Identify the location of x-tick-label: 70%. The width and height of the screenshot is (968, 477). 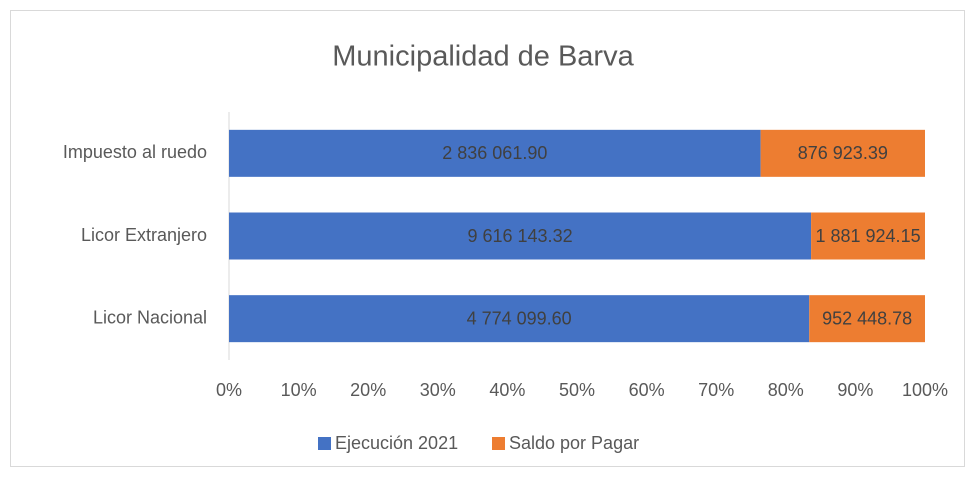
(716, 390).